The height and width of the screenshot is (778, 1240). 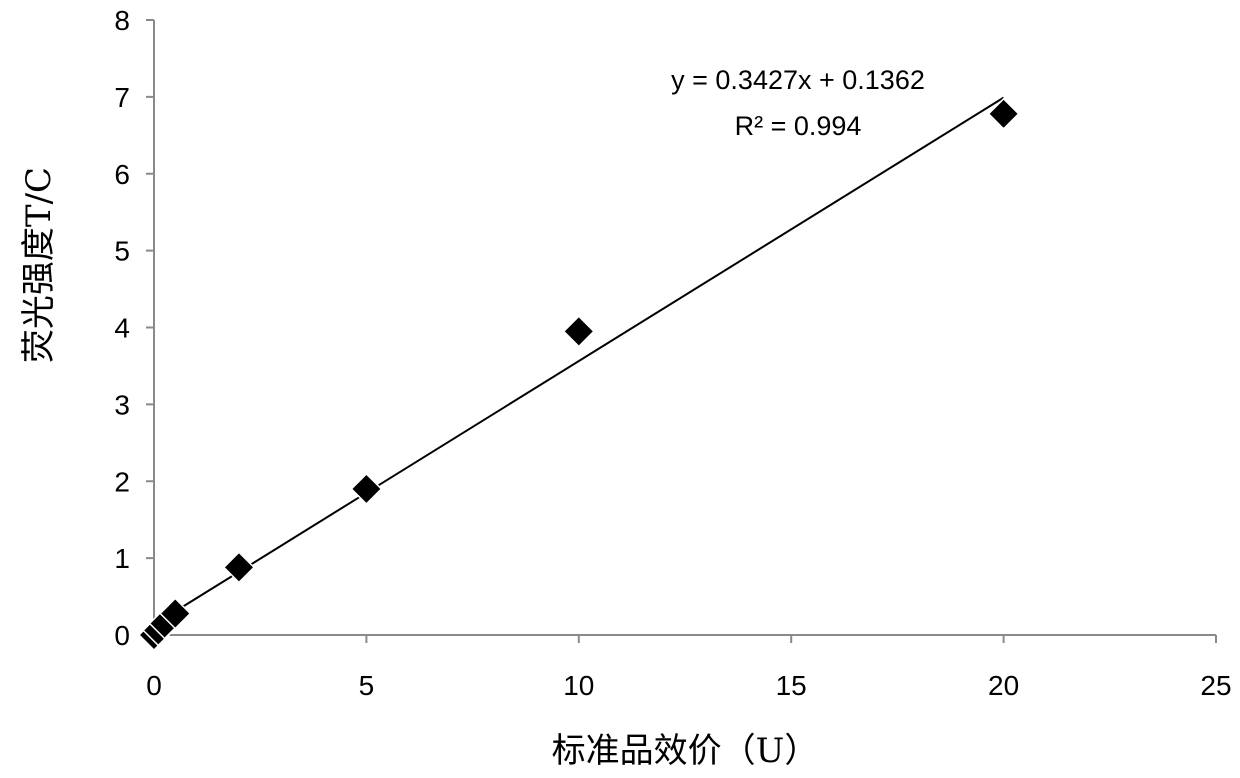 I want to click on y-tick-label: 8, so click(x=122, y=20).